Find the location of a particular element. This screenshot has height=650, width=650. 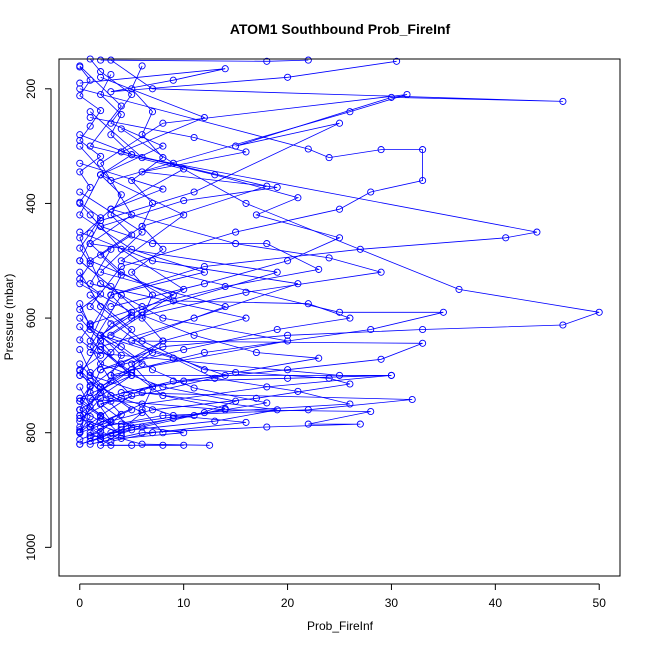

y-tick-label: 800 is located at coordinates (31, 432).